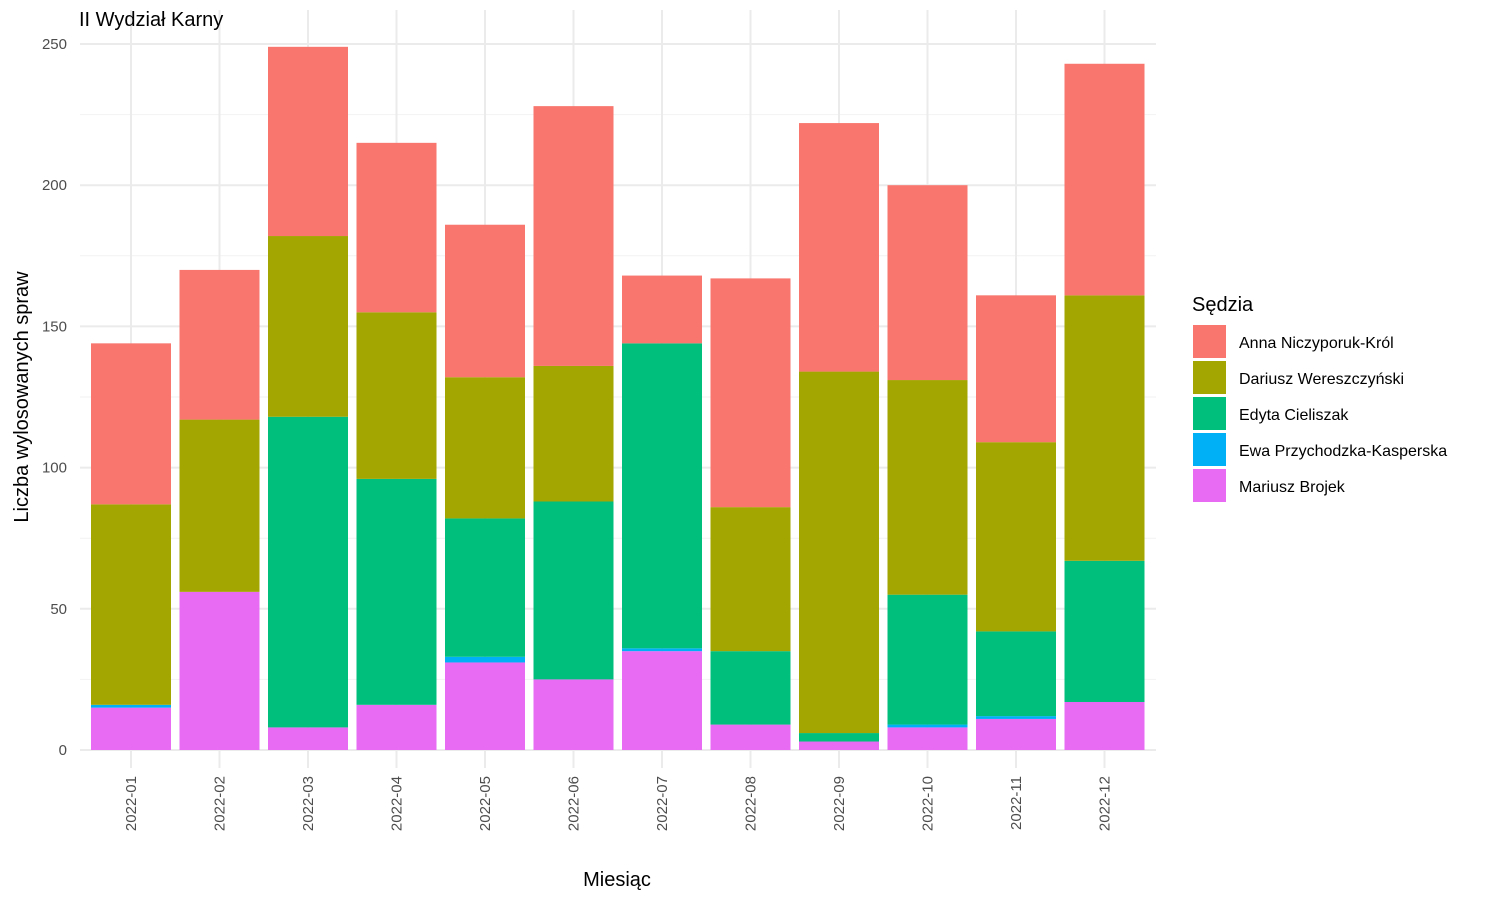 The height and width of the screenshot is (900, 1500). Describe the element at coordinates (617, 880) in the screenshot. I see `x-axis-title: Miesiąc` at that location.